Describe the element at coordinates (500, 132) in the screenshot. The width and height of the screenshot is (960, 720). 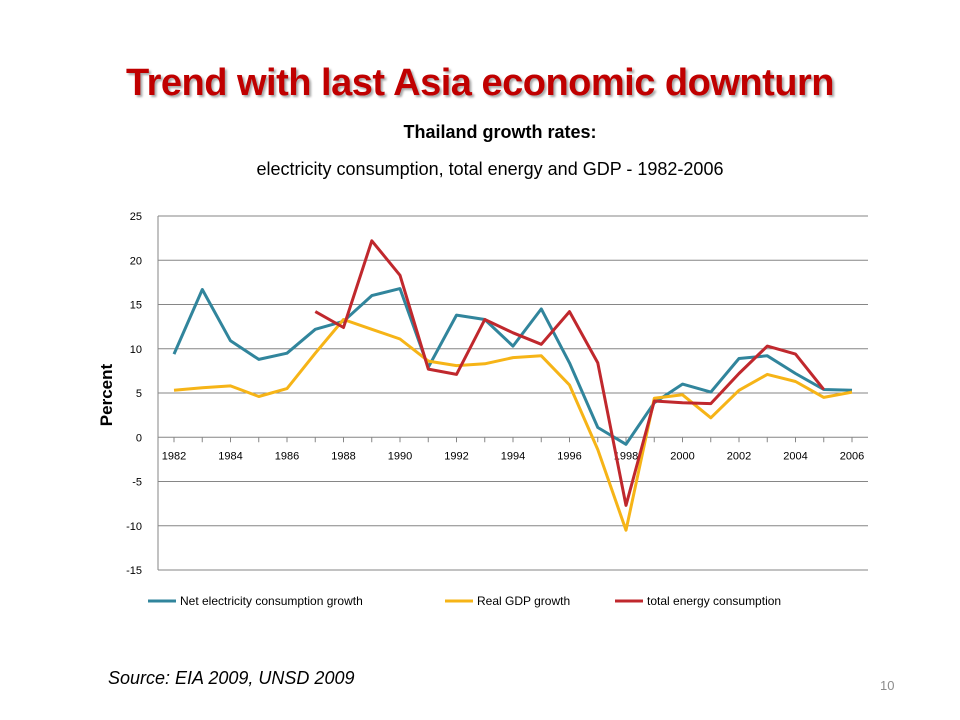
I see `chart-title: Thailand growth rates:` at that location.